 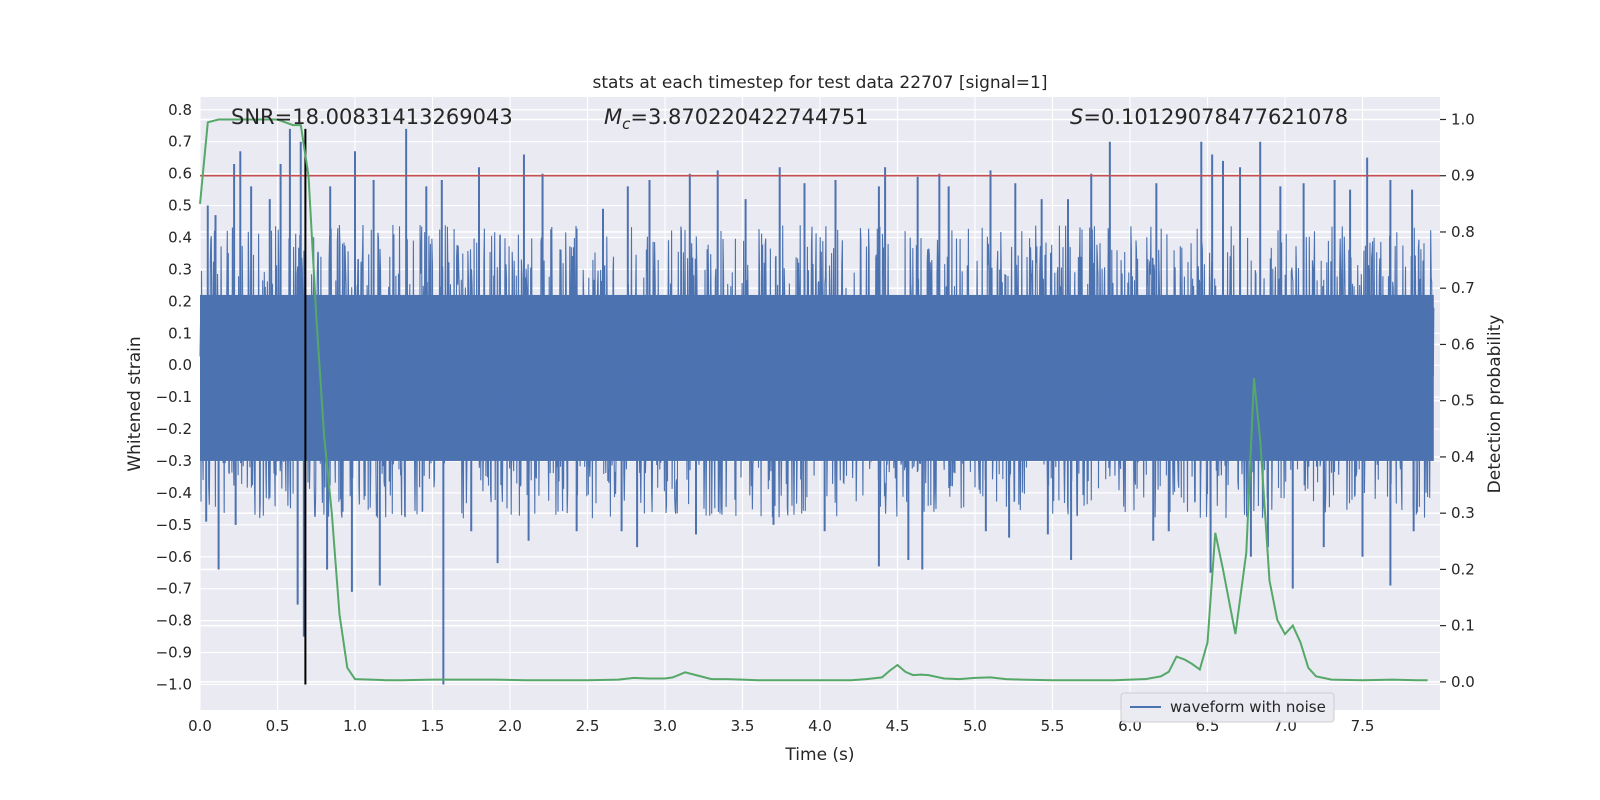 I want to click on y-tick-label-16: −0.8, so click(x=174, y=621).